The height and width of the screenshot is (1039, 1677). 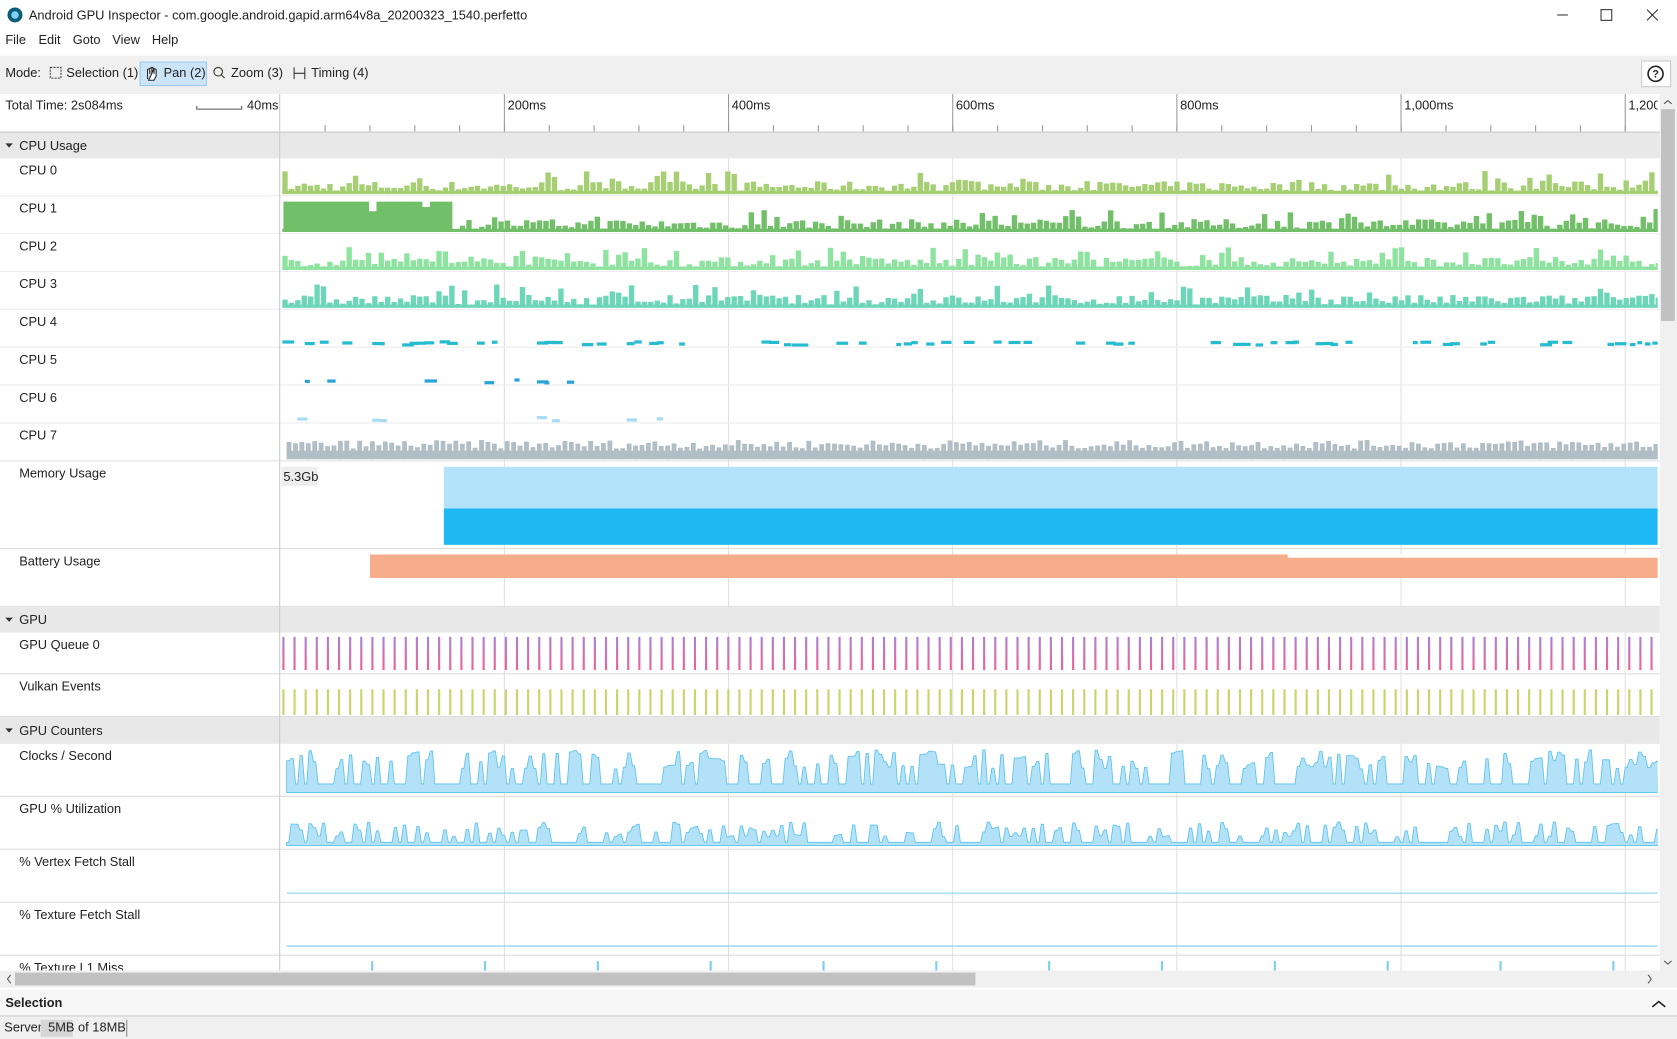 What do you see at coordinates (38, 435) in the screenshot?
I see `track-label: CPU 7` at bounding box center [38, 435].